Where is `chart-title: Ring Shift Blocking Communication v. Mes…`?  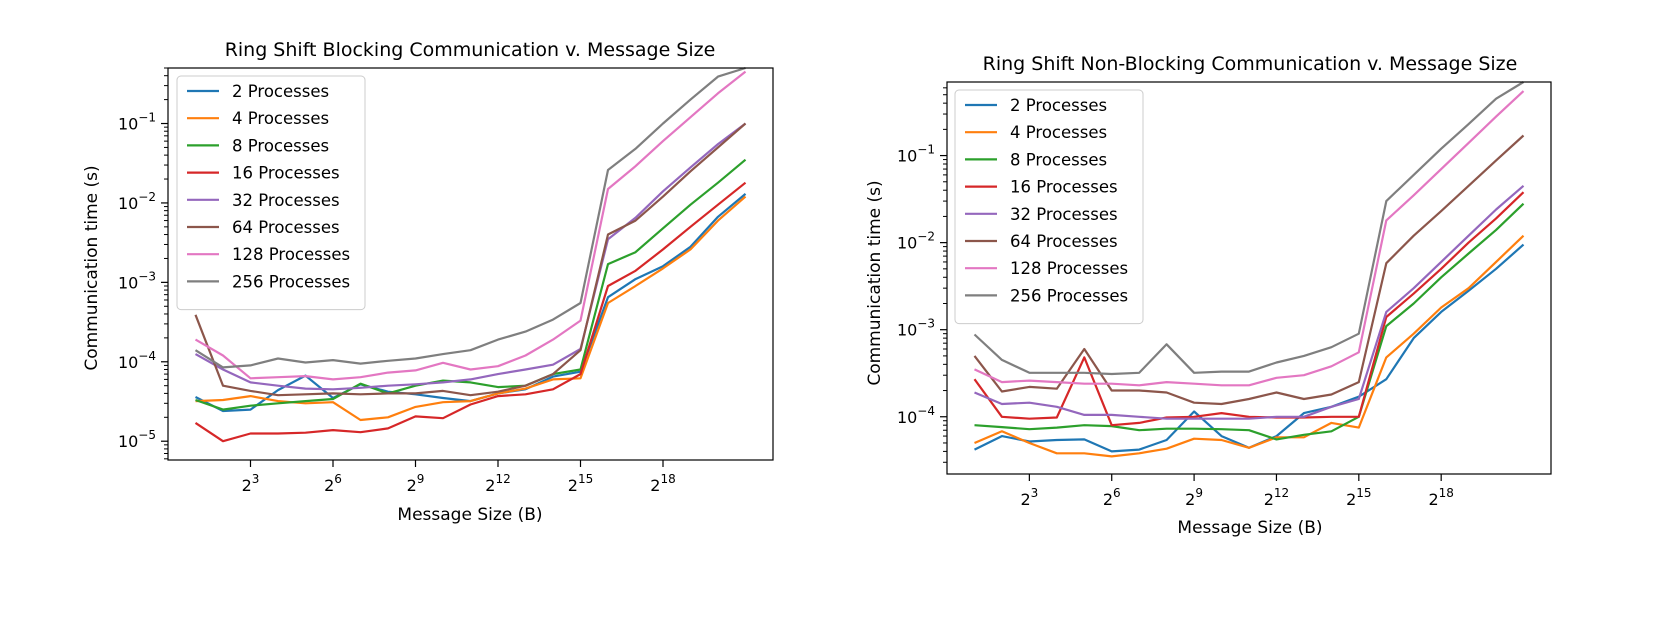 chart-title: Ring Shift Blocking Communication v. Mes… is located at coordinates (470, 50).